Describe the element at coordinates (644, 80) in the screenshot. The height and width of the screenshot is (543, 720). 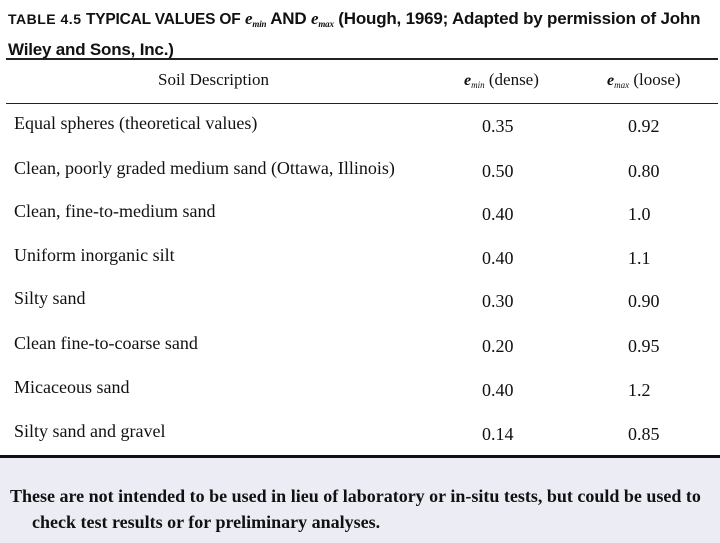
I see `column-header-emax: emax (loose)` at that location.